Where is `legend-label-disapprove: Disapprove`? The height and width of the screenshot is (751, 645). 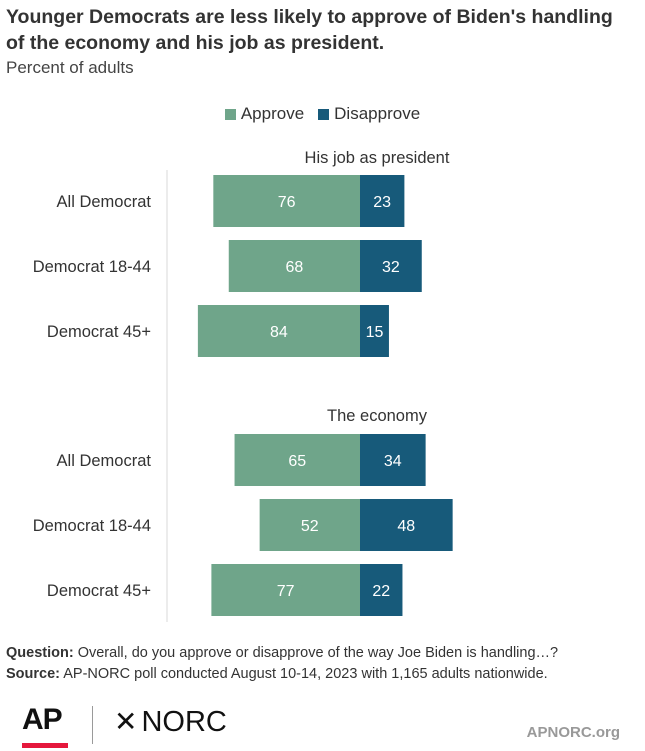
legend-label-disapprove: Disapprove is located at coordinates (377, 113).